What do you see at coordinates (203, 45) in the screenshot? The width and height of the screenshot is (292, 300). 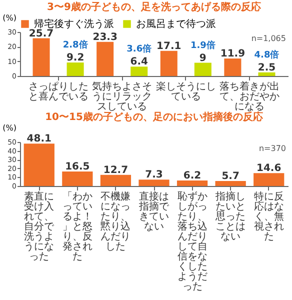 I see `annotation: 1.9倍` at bounding box center [203, 45].